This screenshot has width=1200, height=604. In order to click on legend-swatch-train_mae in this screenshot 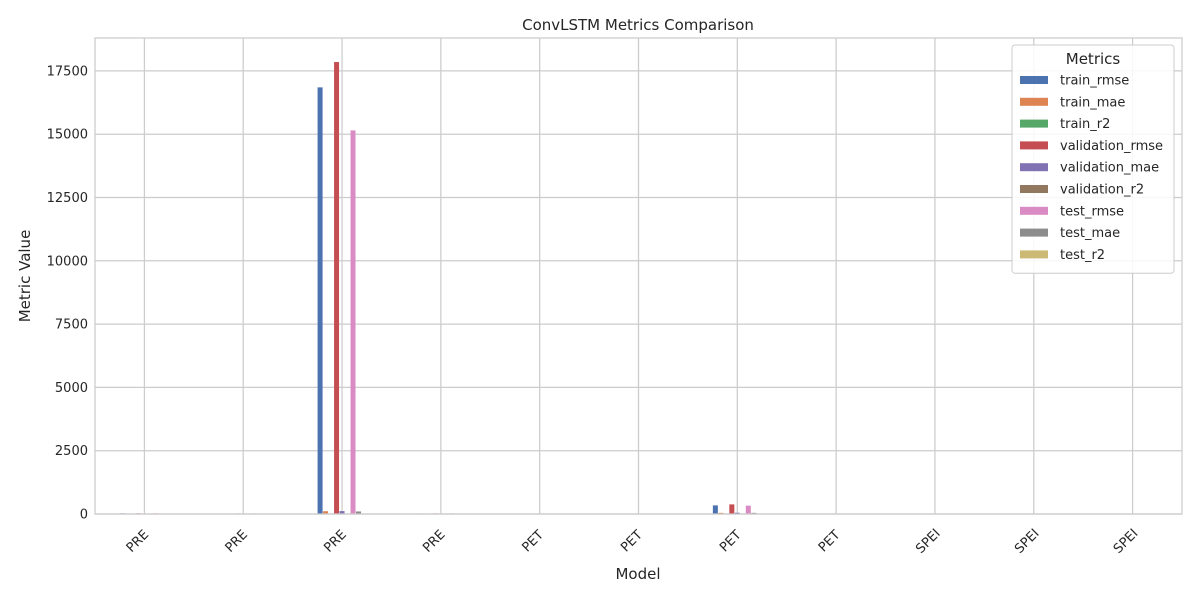, I will do `click(1034, 102)`.